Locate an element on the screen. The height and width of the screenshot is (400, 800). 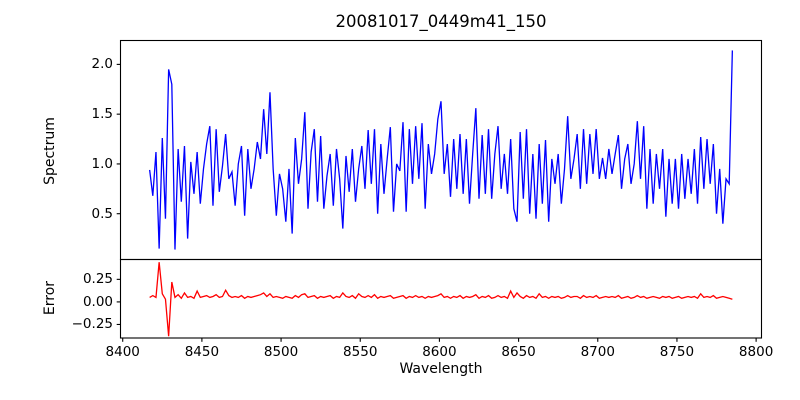
x-tick-label: 8450 is located at coordinates (202, 352).